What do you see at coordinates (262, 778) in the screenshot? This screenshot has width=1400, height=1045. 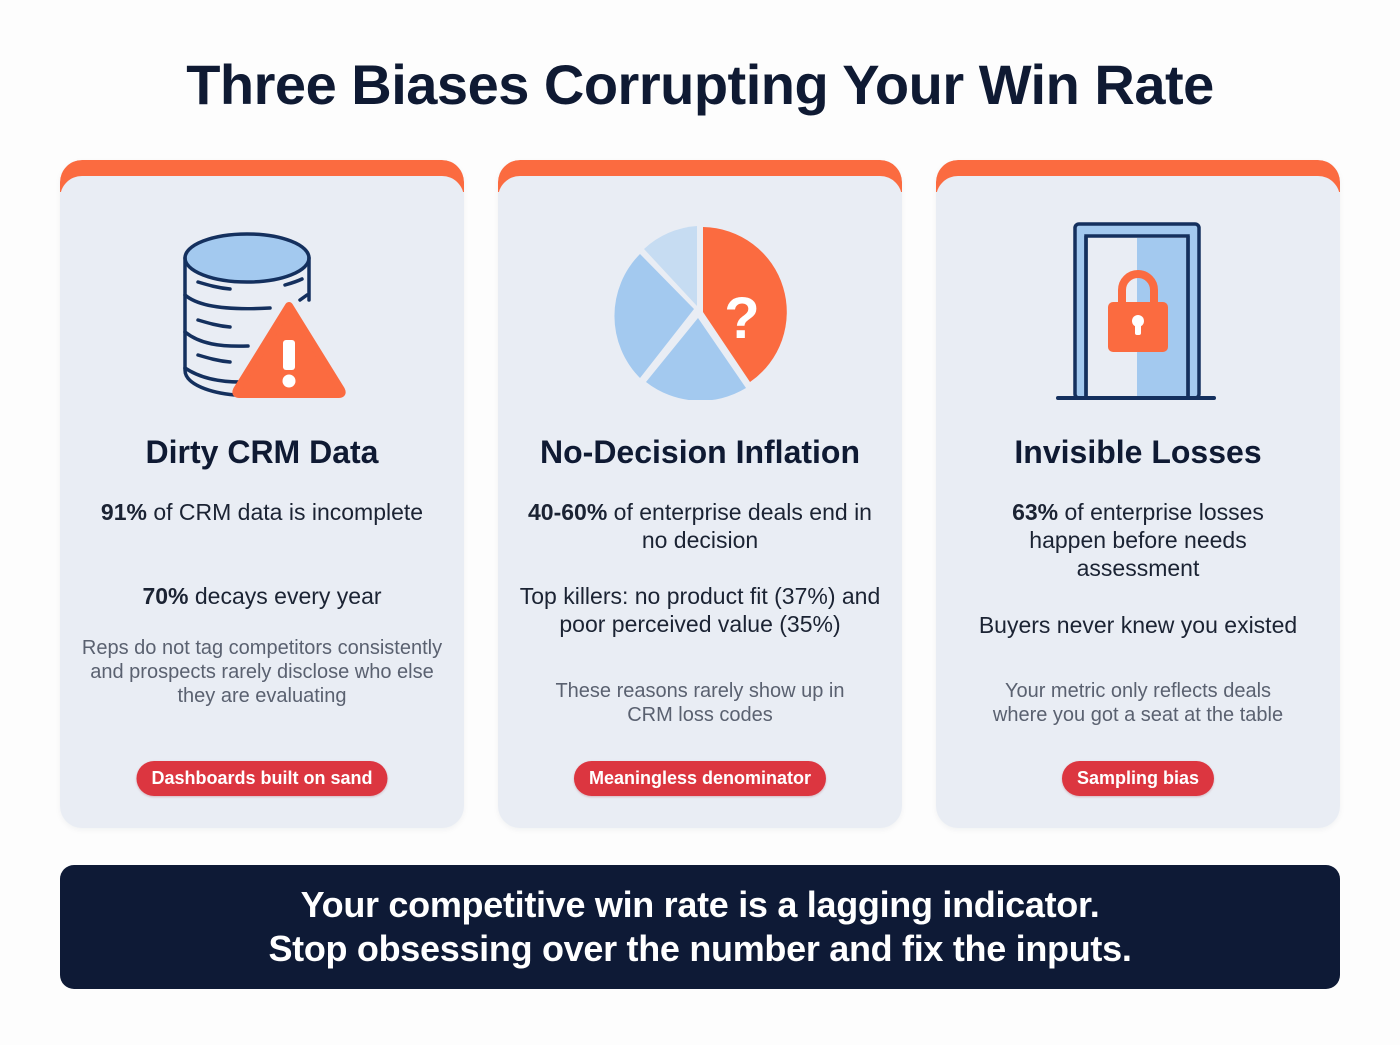 I see `conclusion-badge: Dashboards built on sand` at bounding box center [262, 778].